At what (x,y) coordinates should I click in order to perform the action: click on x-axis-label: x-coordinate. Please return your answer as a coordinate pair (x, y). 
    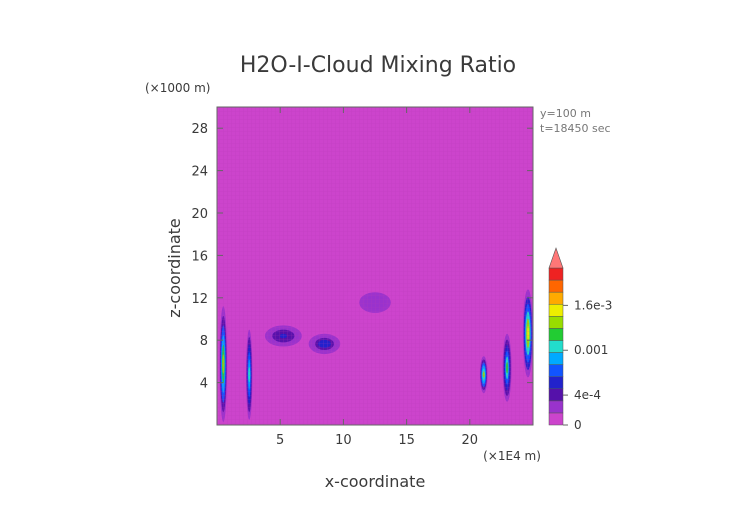
    Looking at the image, I should click on (375, 481).